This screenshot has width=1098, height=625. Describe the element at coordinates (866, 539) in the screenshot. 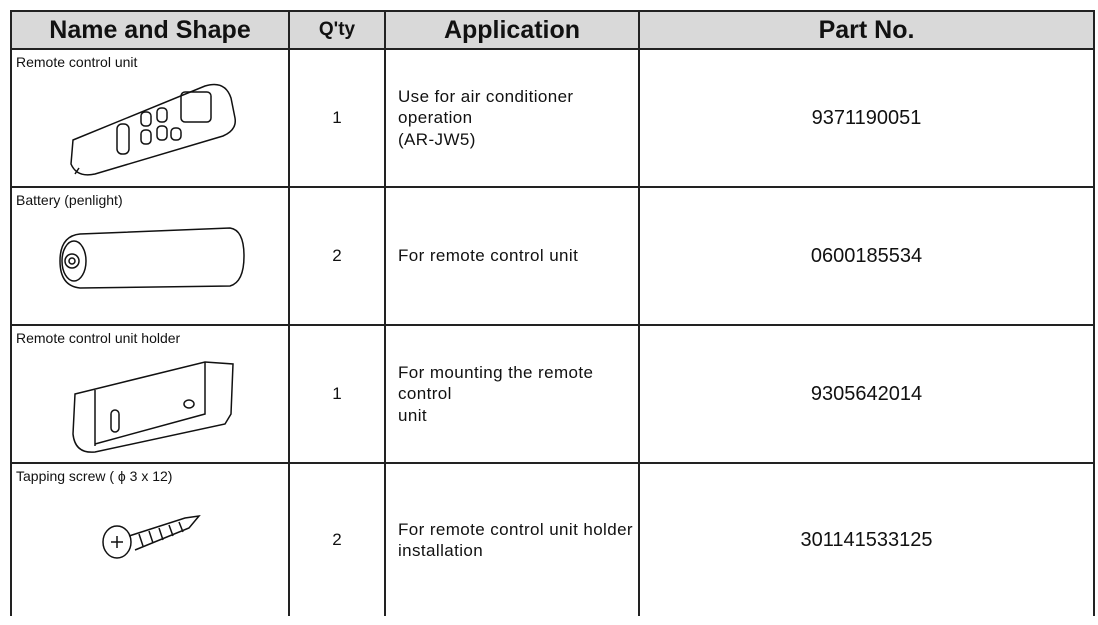

I see `part-no-cell: 301141533125` at that location.